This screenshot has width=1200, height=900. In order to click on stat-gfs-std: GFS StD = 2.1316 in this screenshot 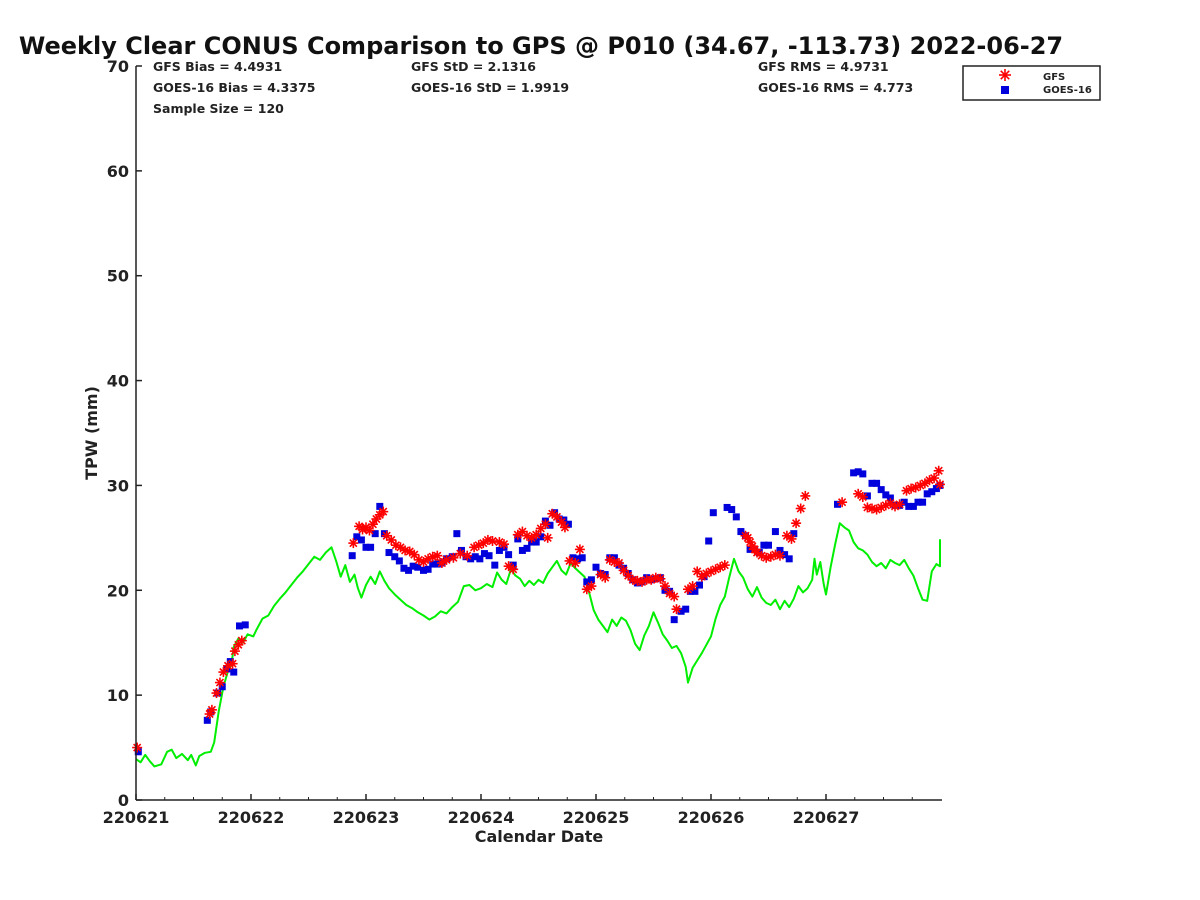, I will do `click(473, 66)`.